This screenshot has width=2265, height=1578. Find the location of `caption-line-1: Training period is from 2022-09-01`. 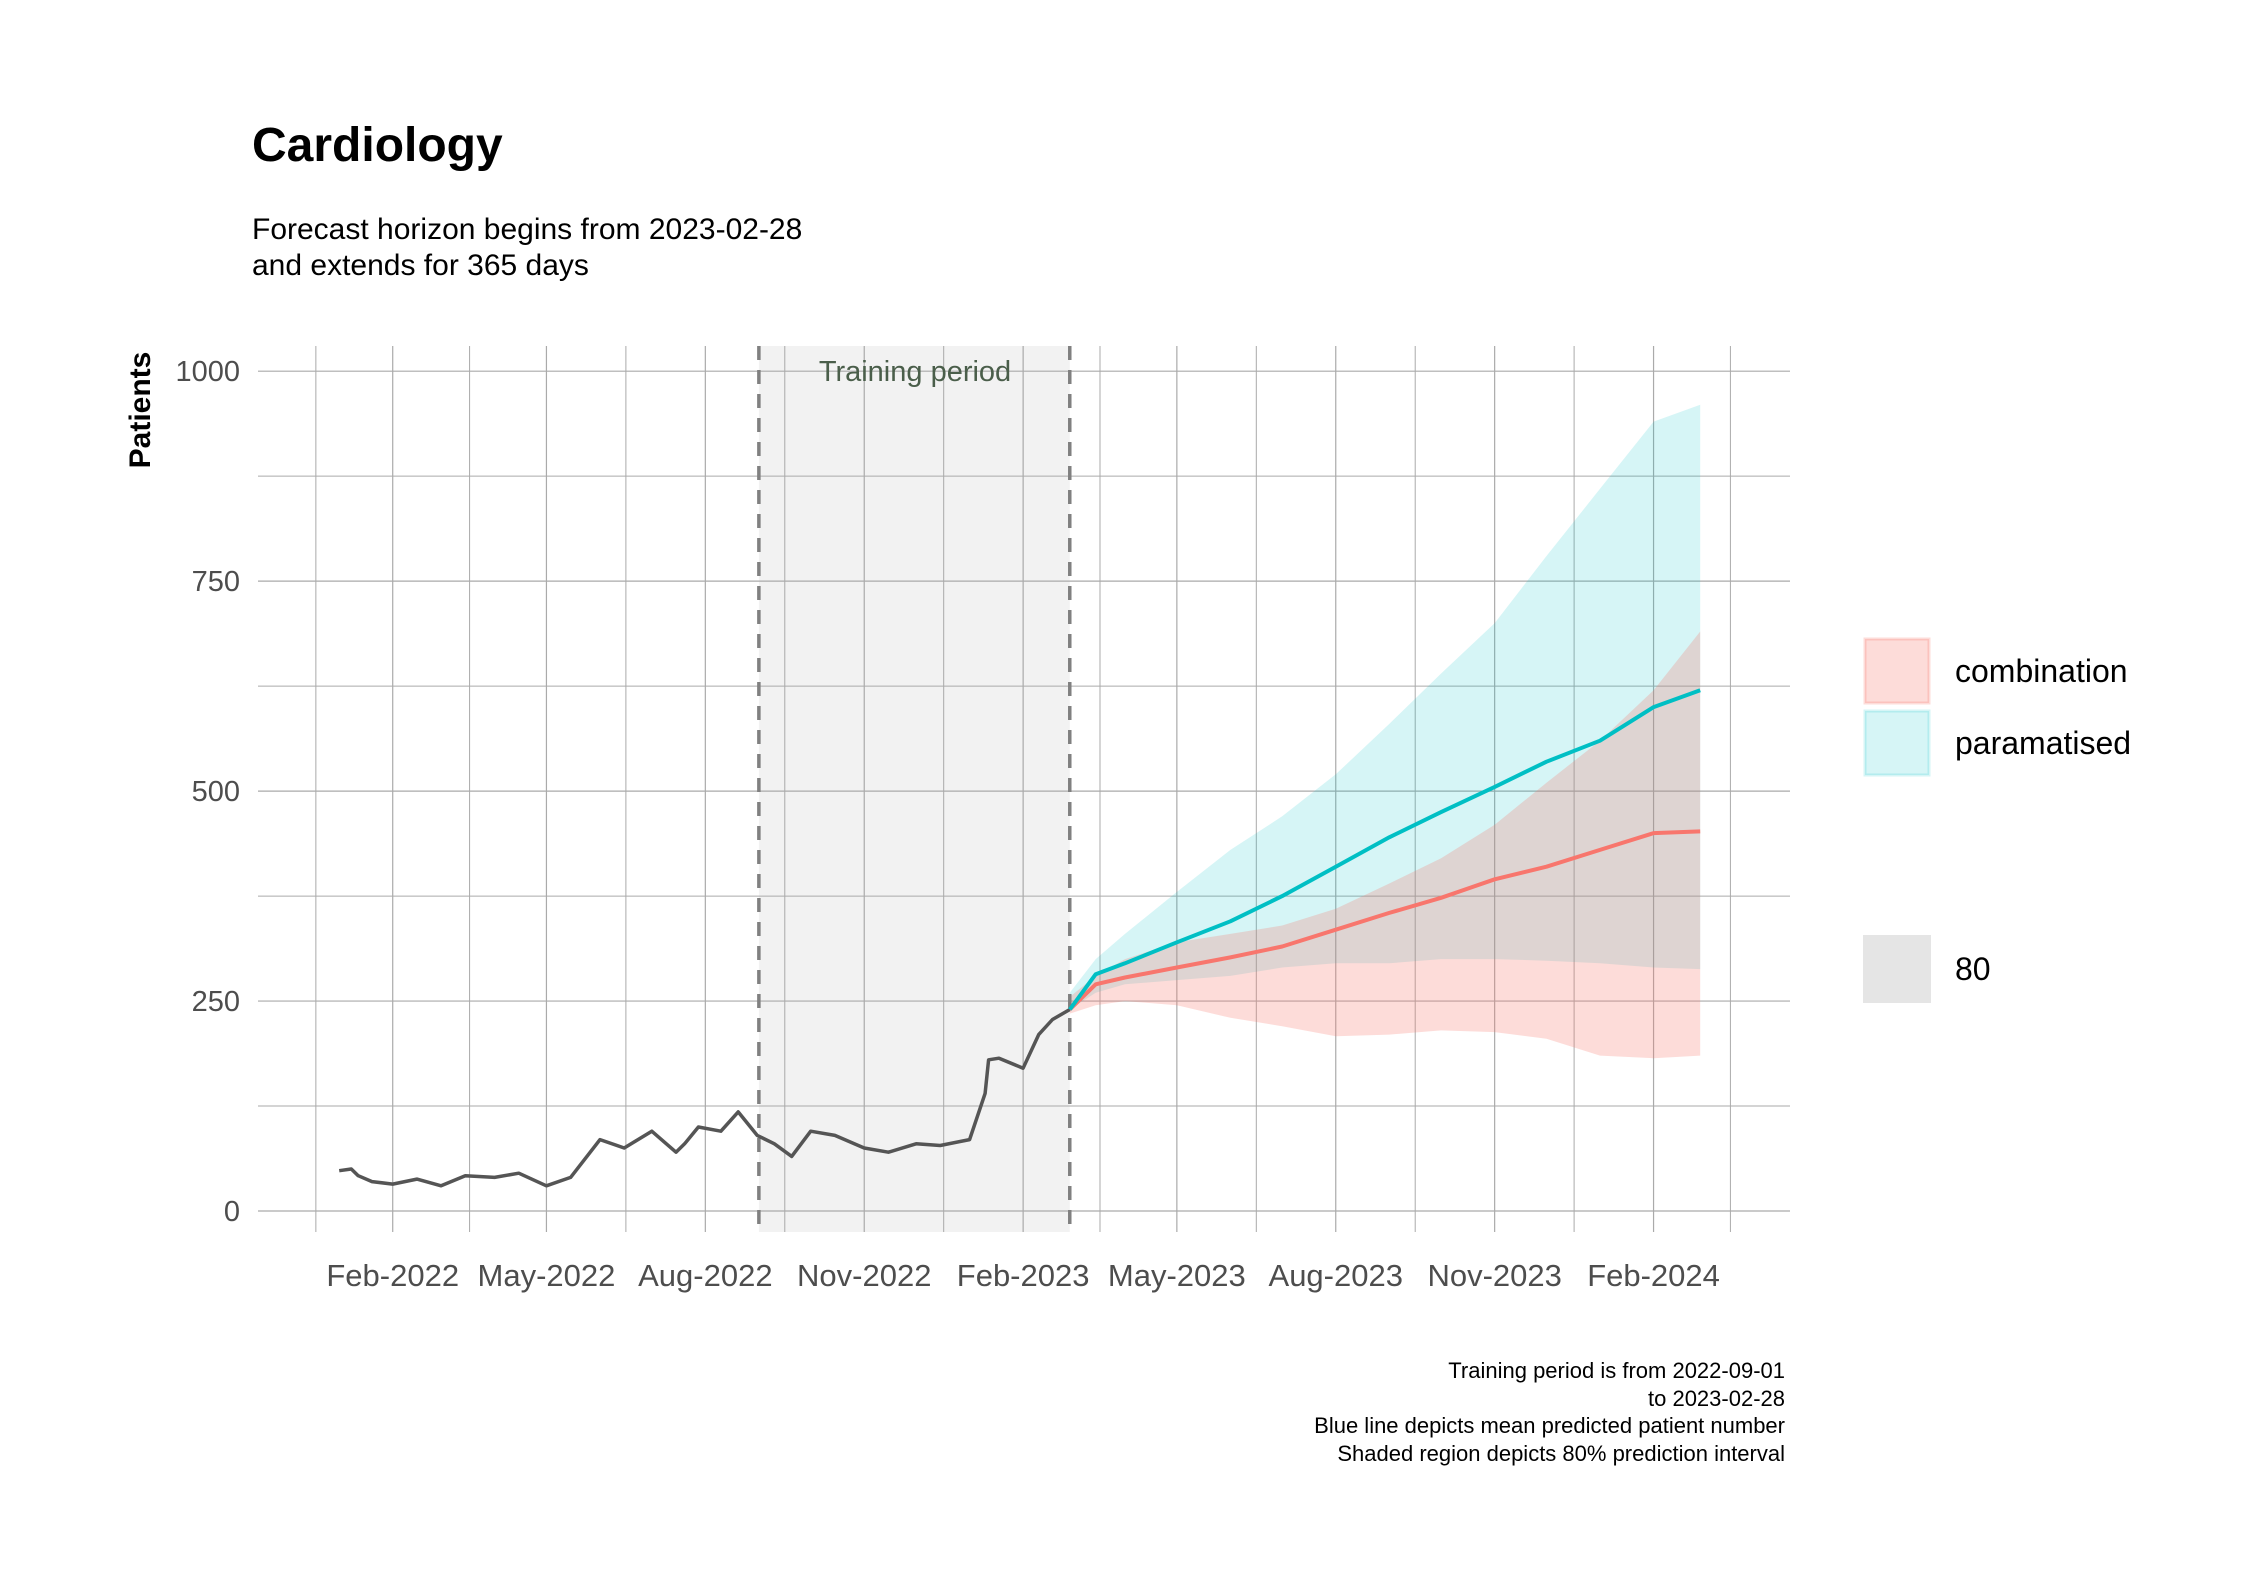

caption-line-1: Training period is from 2022-09-01 is located at coordinates (1616, 1370).